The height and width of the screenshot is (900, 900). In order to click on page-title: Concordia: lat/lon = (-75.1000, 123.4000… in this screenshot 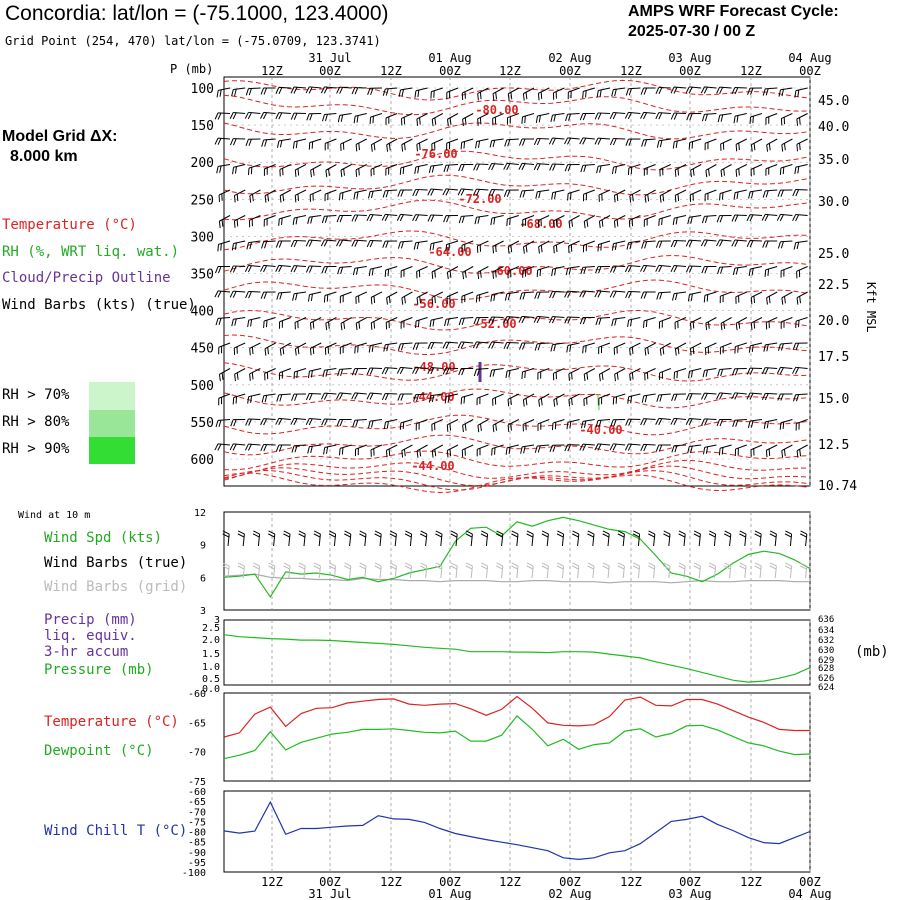, I will do `click(197, 13)`.